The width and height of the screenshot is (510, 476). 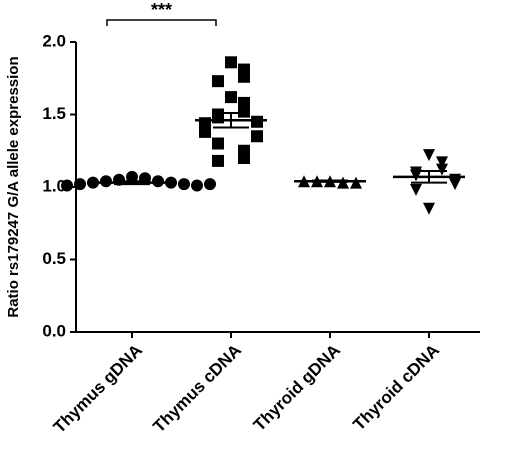 I want to click on significance-bracket, so click(x=161, y=22).